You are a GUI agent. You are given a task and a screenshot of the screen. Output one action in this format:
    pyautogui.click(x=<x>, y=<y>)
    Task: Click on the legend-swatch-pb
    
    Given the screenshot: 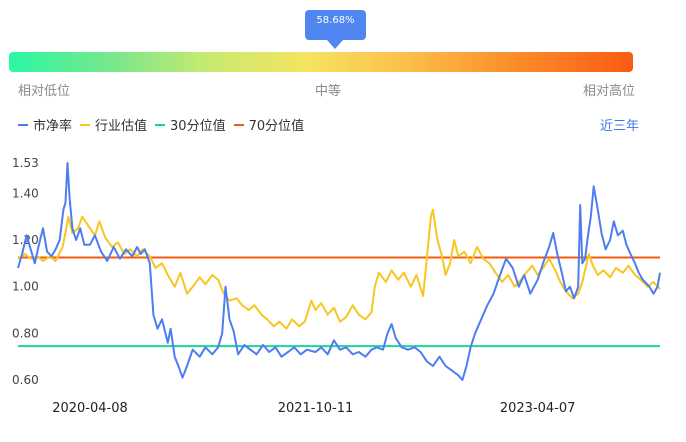 What is the action you would take?
    pyautogui.click(x=23, y=124)
    